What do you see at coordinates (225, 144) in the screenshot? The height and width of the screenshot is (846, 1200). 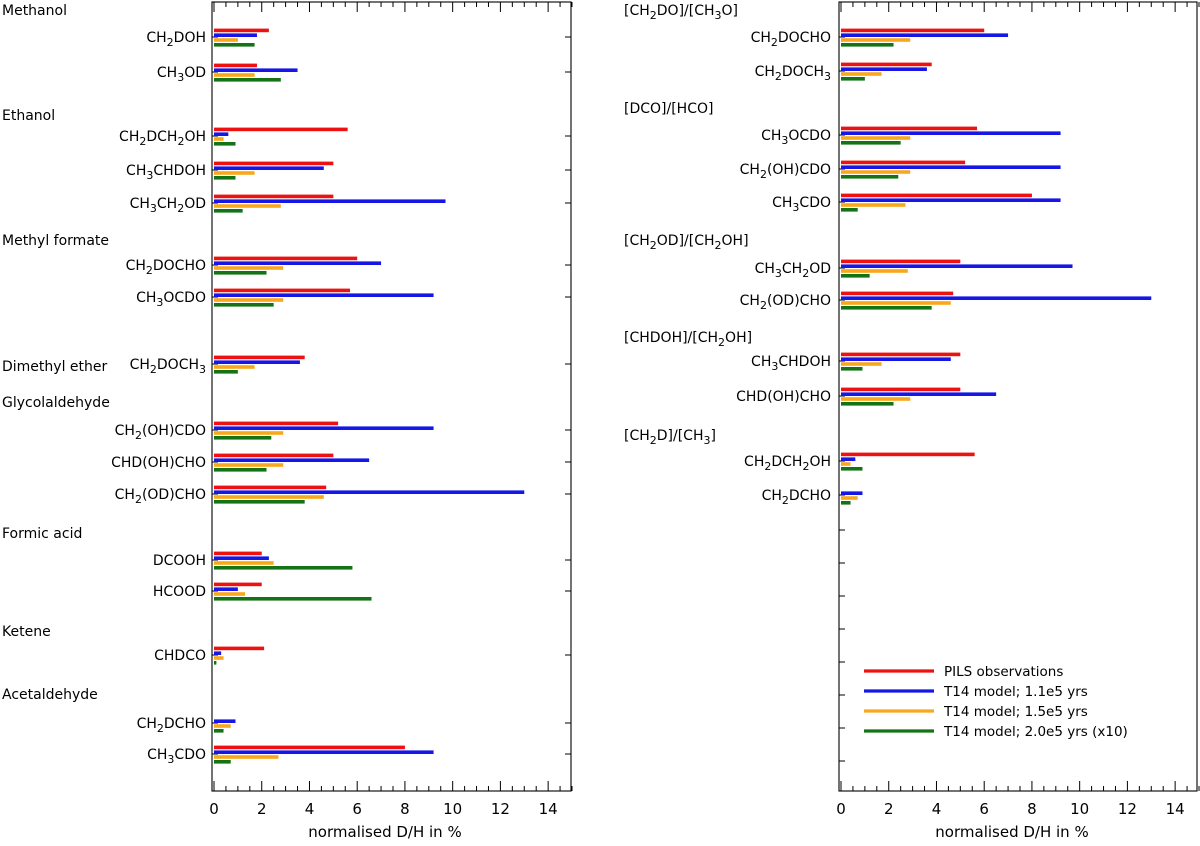 I see `bar-ch2dch2oh-t14-2-0e5` at bounding box center [225, 144].